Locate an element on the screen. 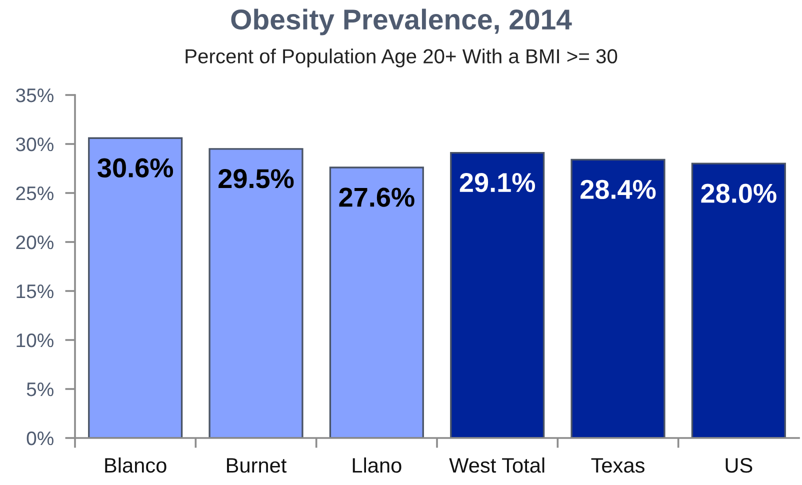  data-label: 30.6% is located at coordinates (136, 168).